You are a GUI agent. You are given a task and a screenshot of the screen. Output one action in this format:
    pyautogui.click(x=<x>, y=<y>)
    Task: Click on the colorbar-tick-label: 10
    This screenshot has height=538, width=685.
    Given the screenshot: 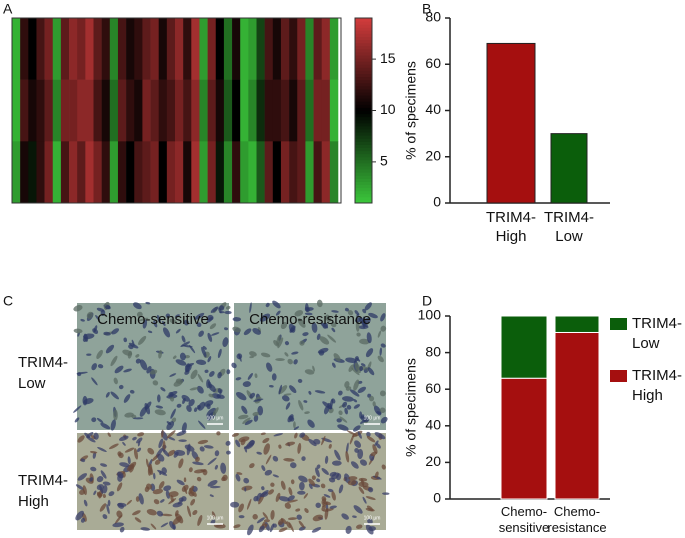 What is the action you would take?
    pyautogui.click(x=388, y=109)
    